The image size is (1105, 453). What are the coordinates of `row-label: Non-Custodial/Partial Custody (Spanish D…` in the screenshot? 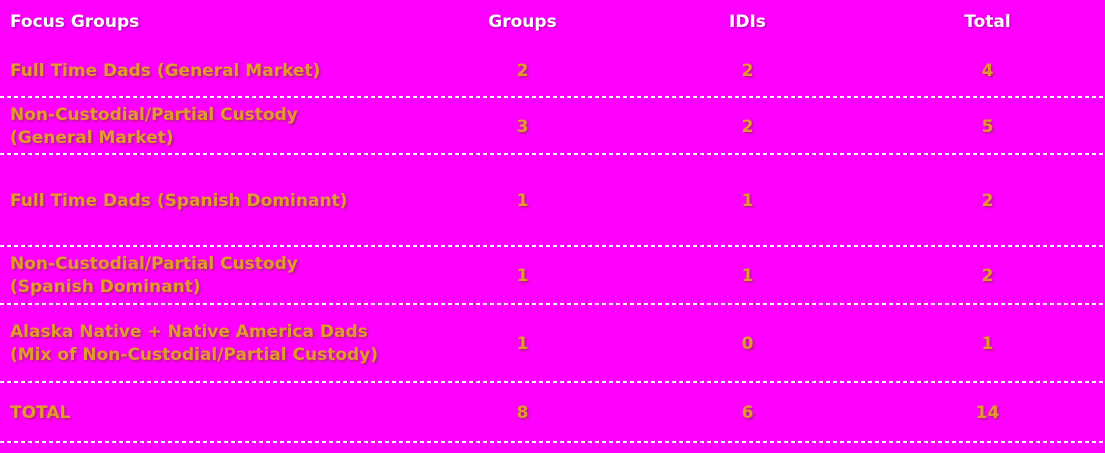 It's located at (154, 275).